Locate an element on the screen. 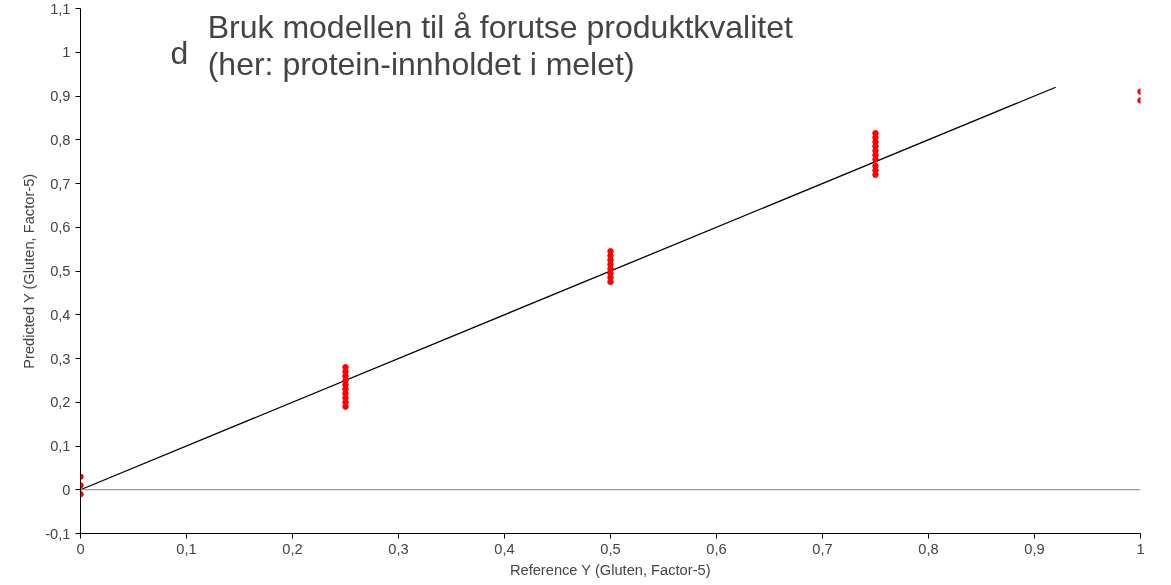 Image resolution: width=1171 pixels, height=585 pixels. chart-title: Bruk modellen til å forutse produktkvalitet is located at coordinates (500, 26).